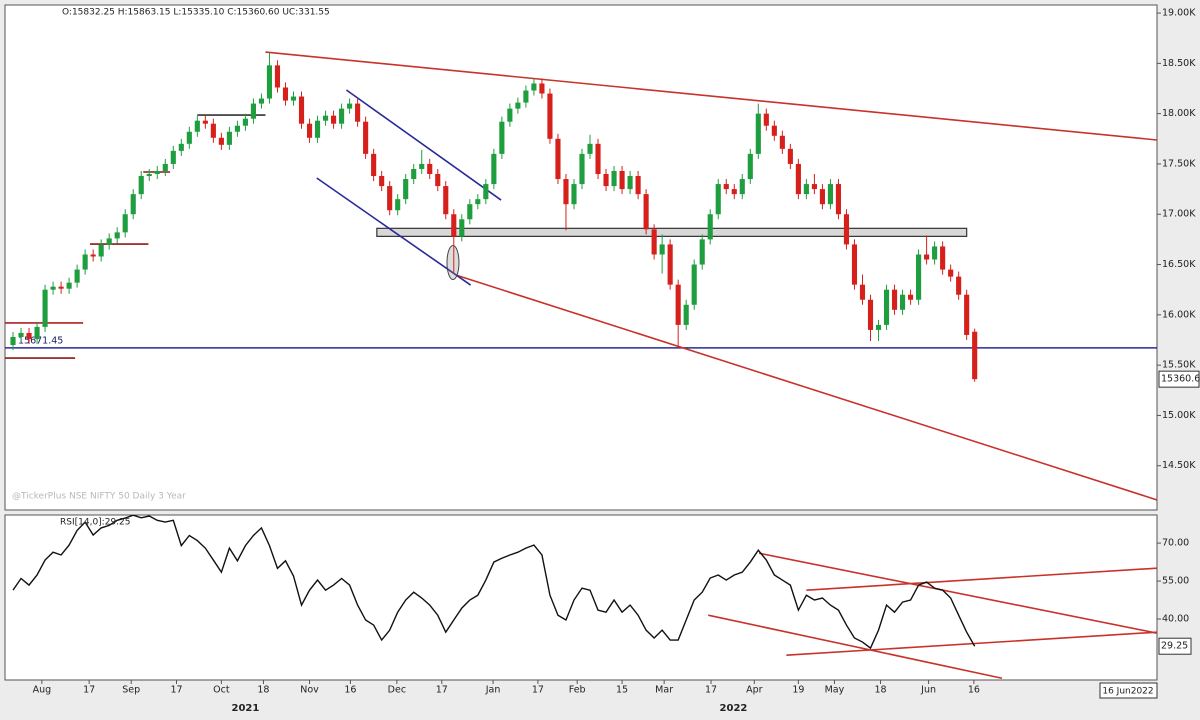 This screenshot has width=1200, height=720. I want to click on y-tick-label: 15.00K, so click(1179, 415).